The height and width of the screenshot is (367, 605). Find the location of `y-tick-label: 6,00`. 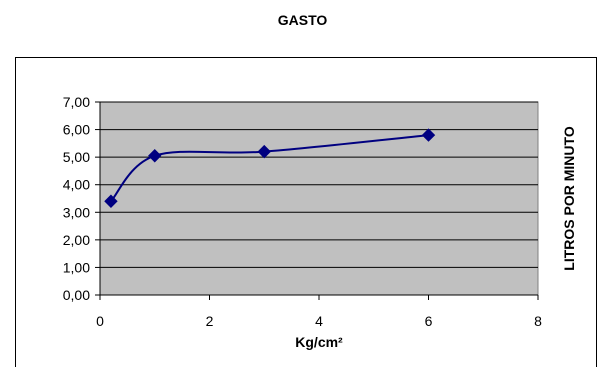

y-tick-label: 6,00 is located at coordinates (76, 130).